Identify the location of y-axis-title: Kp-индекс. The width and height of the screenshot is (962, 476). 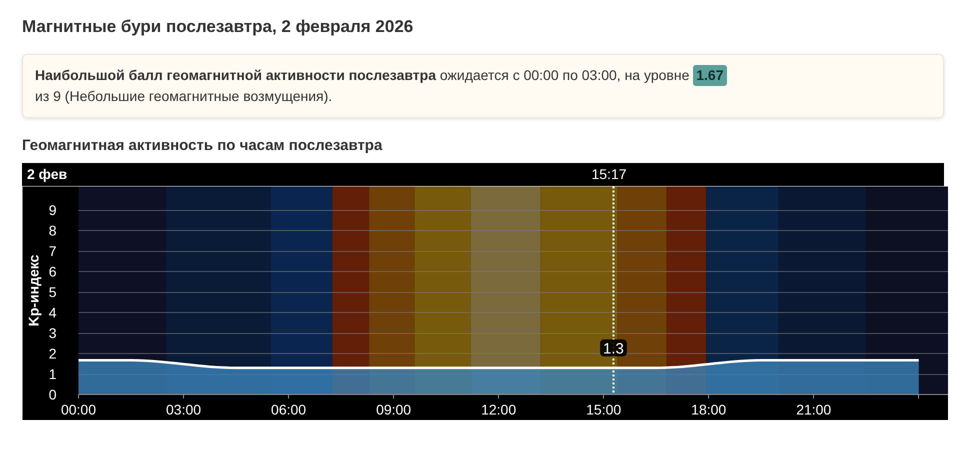
(34, 290).